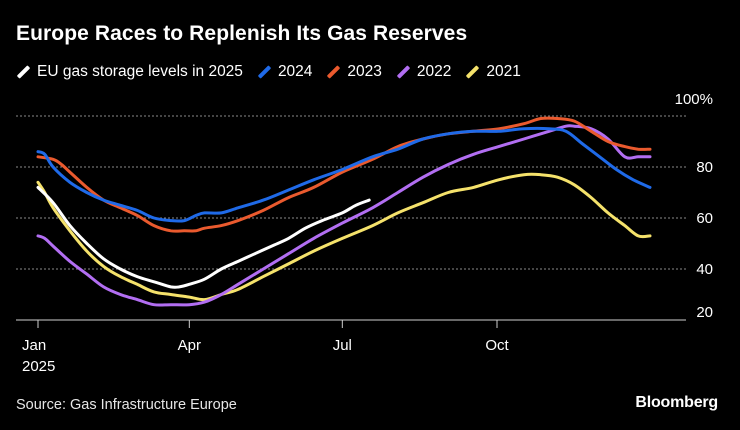 Image resolution: width=740 pixels, height=430 pixels. What do you see at coordinates (126, 405) in the screenshot?
I see `source-note: Source: Gas Infrastructure Europe` at bounding box center [126, 405].